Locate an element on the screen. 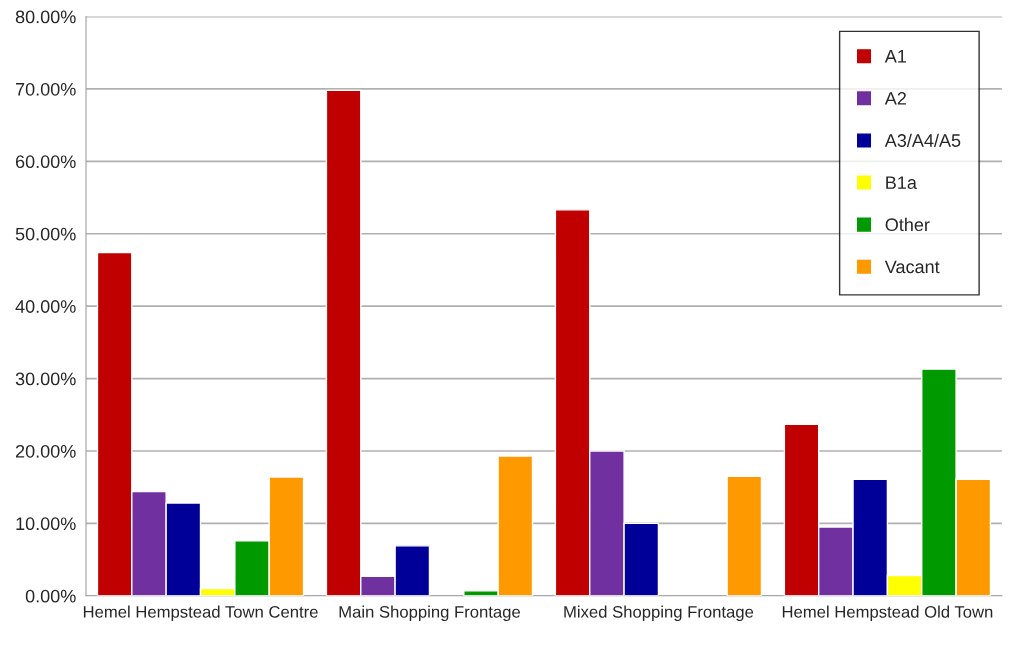  legend-label: Vacant is located at coordinates (912, 267).